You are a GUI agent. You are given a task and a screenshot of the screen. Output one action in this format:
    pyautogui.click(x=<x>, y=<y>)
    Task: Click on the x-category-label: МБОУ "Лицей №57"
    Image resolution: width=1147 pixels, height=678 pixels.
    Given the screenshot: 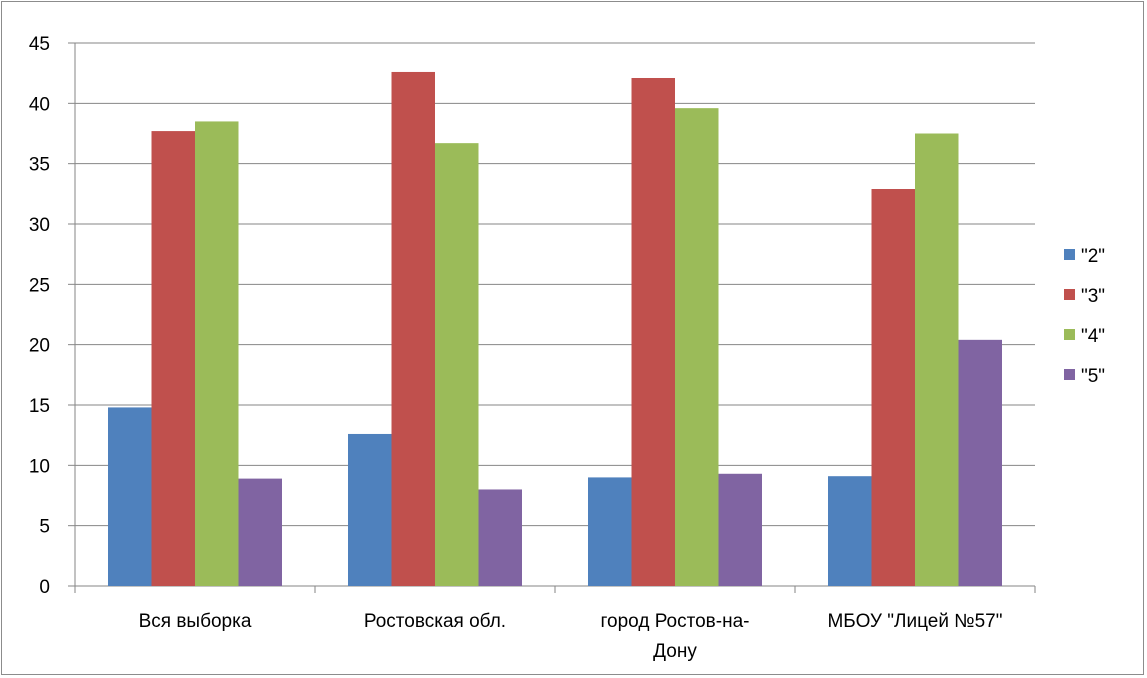 What is the action you would take?
    pyautogui.click(x=914, y=621)
    